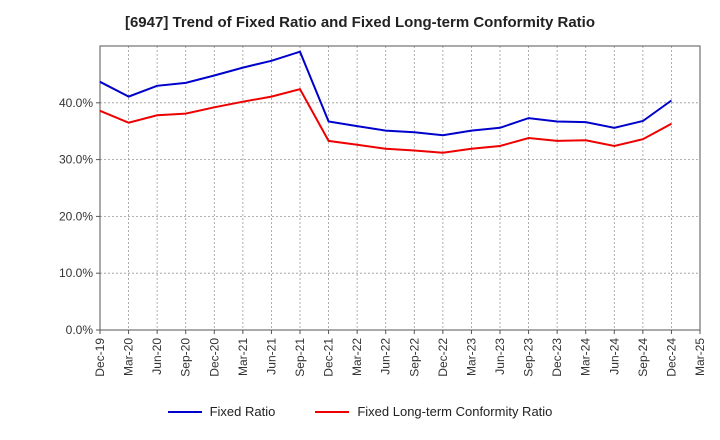 The image size is (720, 440). Describe the element at coordinates (80, 330) in the screenshot. I see `y-tick-label: 0.0%` at that location.